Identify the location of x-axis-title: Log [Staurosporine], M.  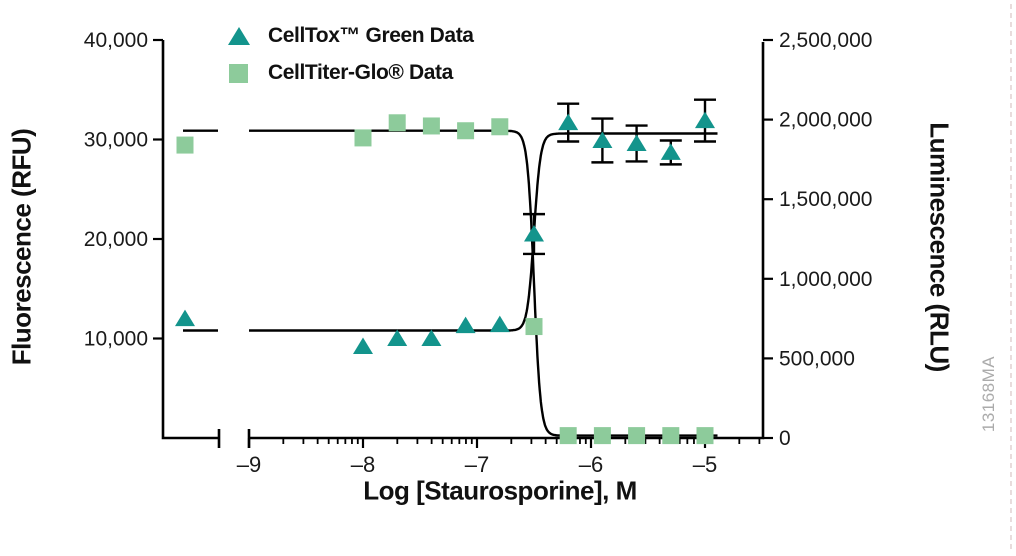
(500, 490).